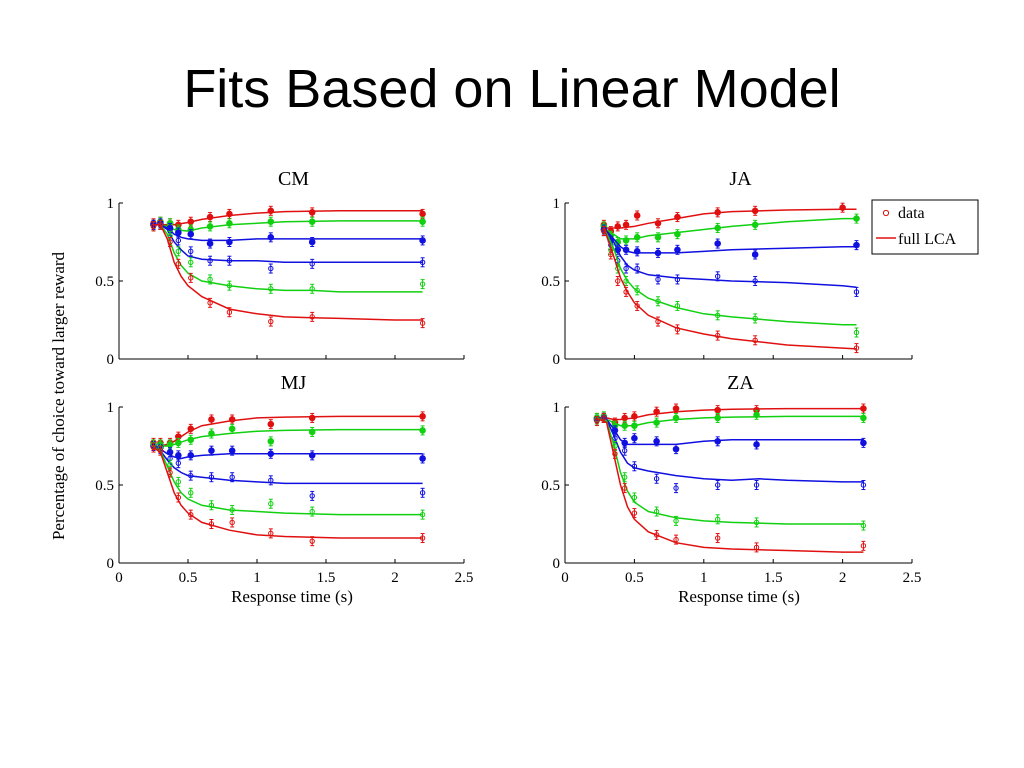  Describe the element at coordinates (557, 564) in the screenshot. I see `y-tick-label: 0` at that location.